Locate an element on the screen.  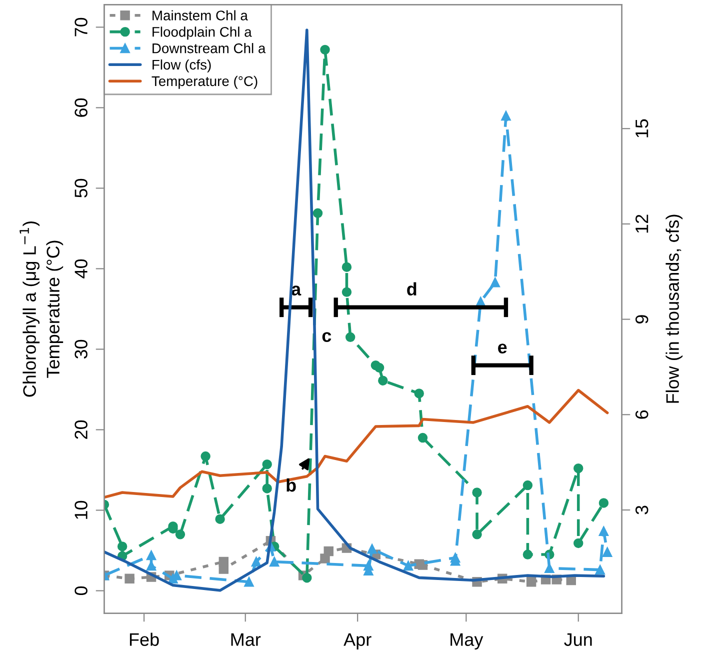
y-tick-label: 10 is located at coordinates (81, 509).